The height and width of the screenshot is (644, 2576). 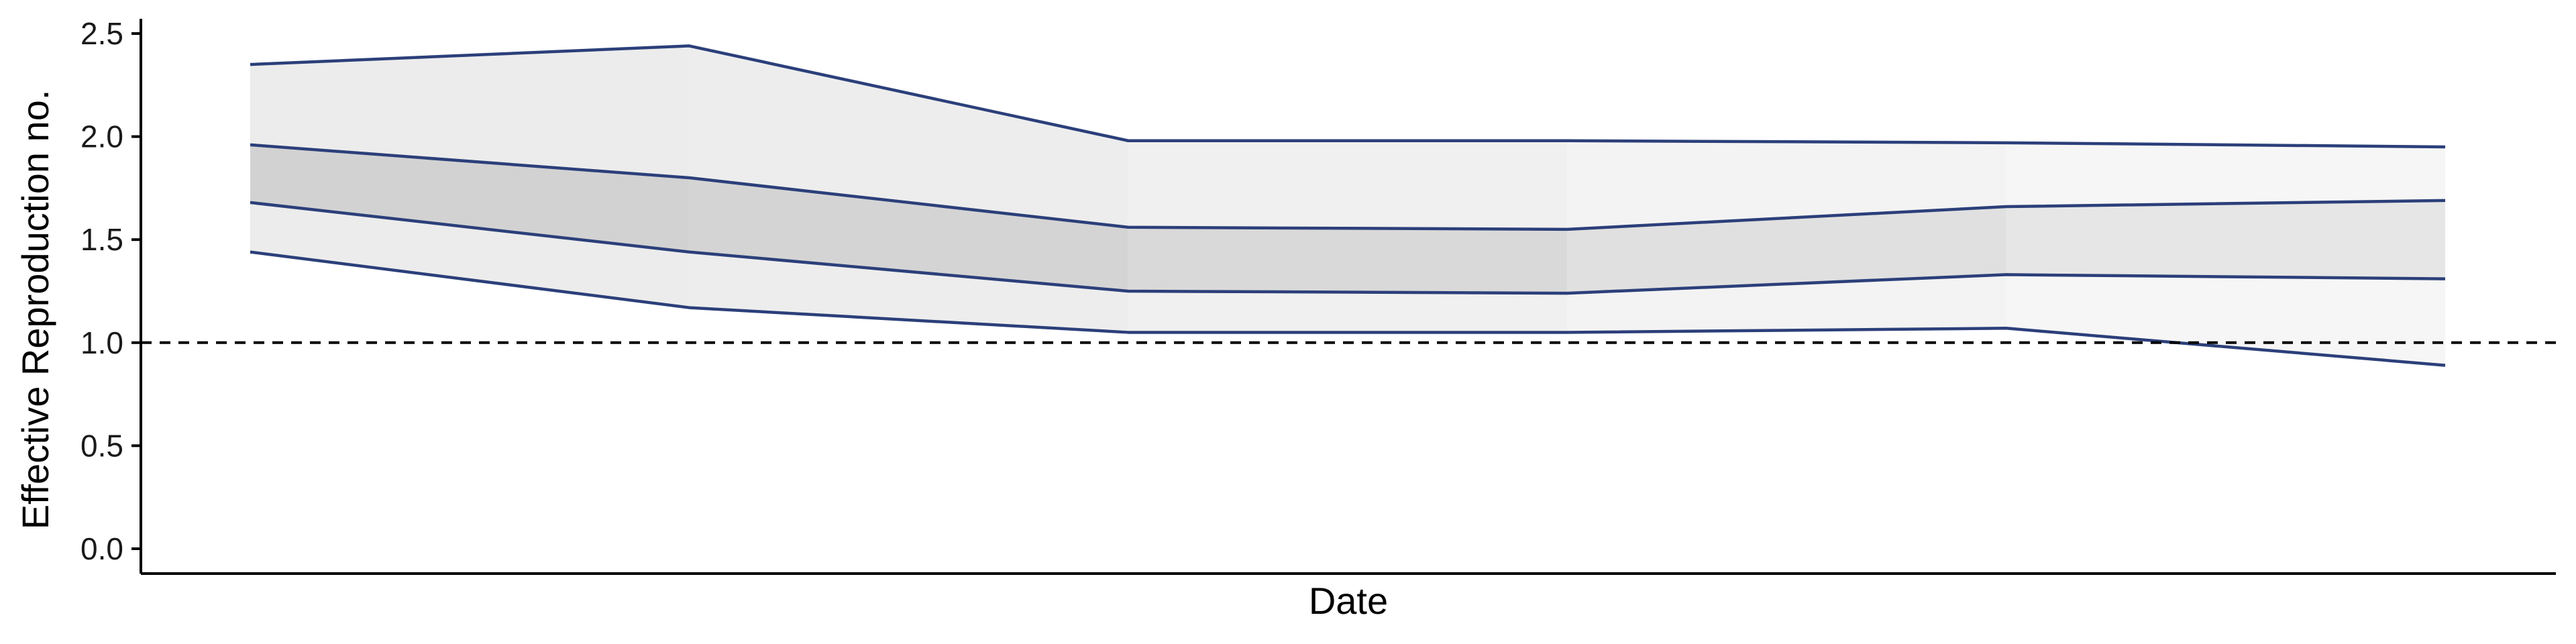 I want to click on y-tick-label: 1.0, so click(x=101, y=342).